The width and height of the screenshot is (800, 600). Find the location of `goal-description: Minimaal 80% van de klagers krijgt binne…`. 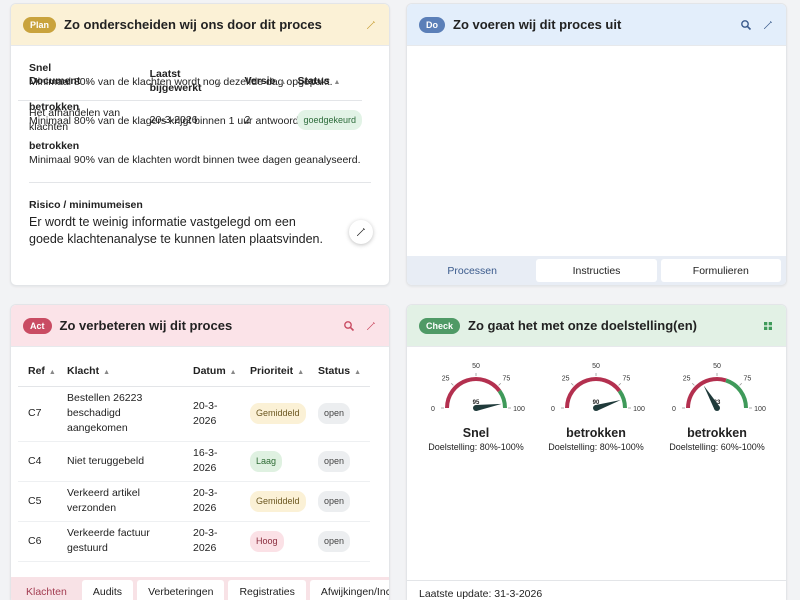

goal-description: Minimaal 80% van de klagers krijgt binne… is located at coordinates (164, 121).